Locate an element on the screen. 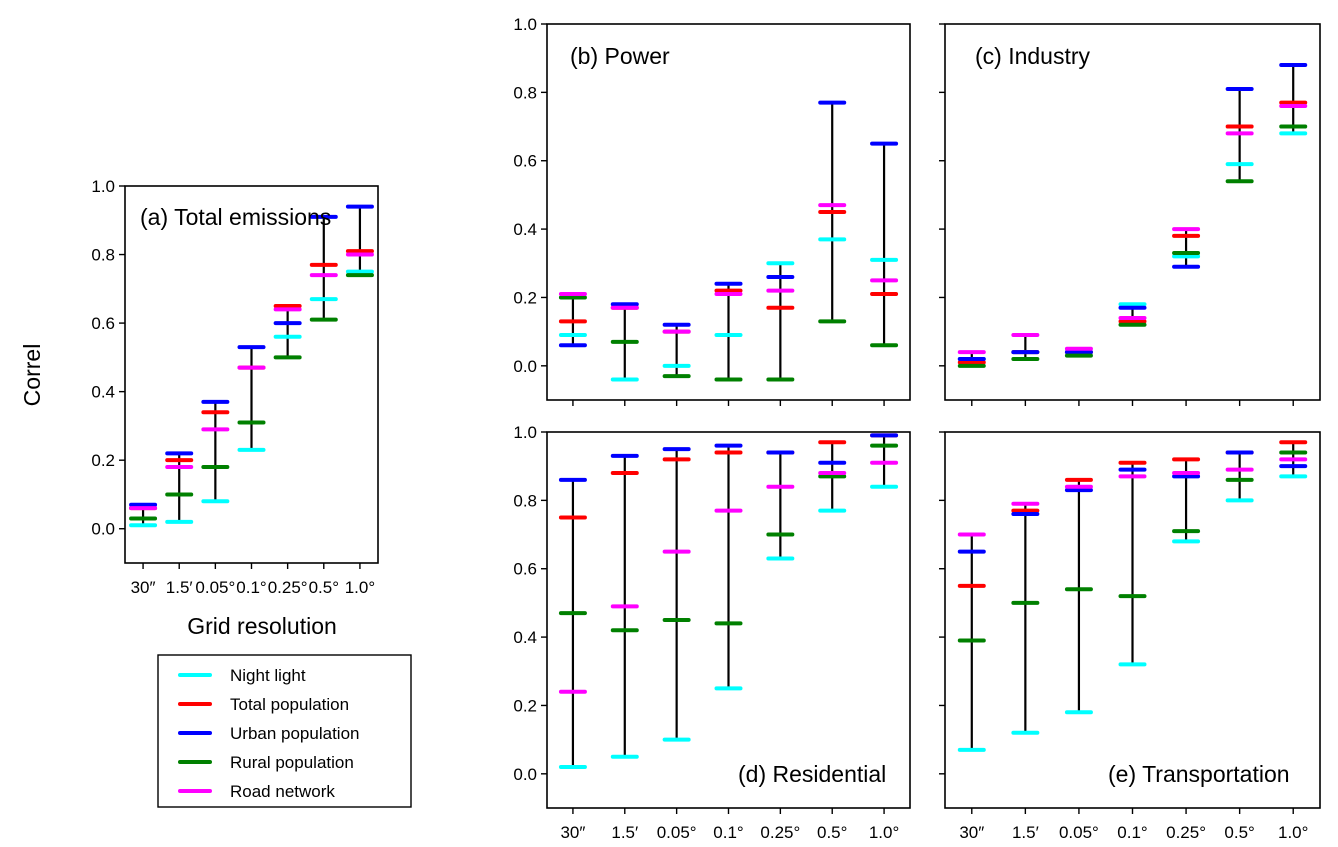 This screenshot has width=1338, height=847. panel-e-xtick-label: 0.25° is located at coordinates (1186, 832).